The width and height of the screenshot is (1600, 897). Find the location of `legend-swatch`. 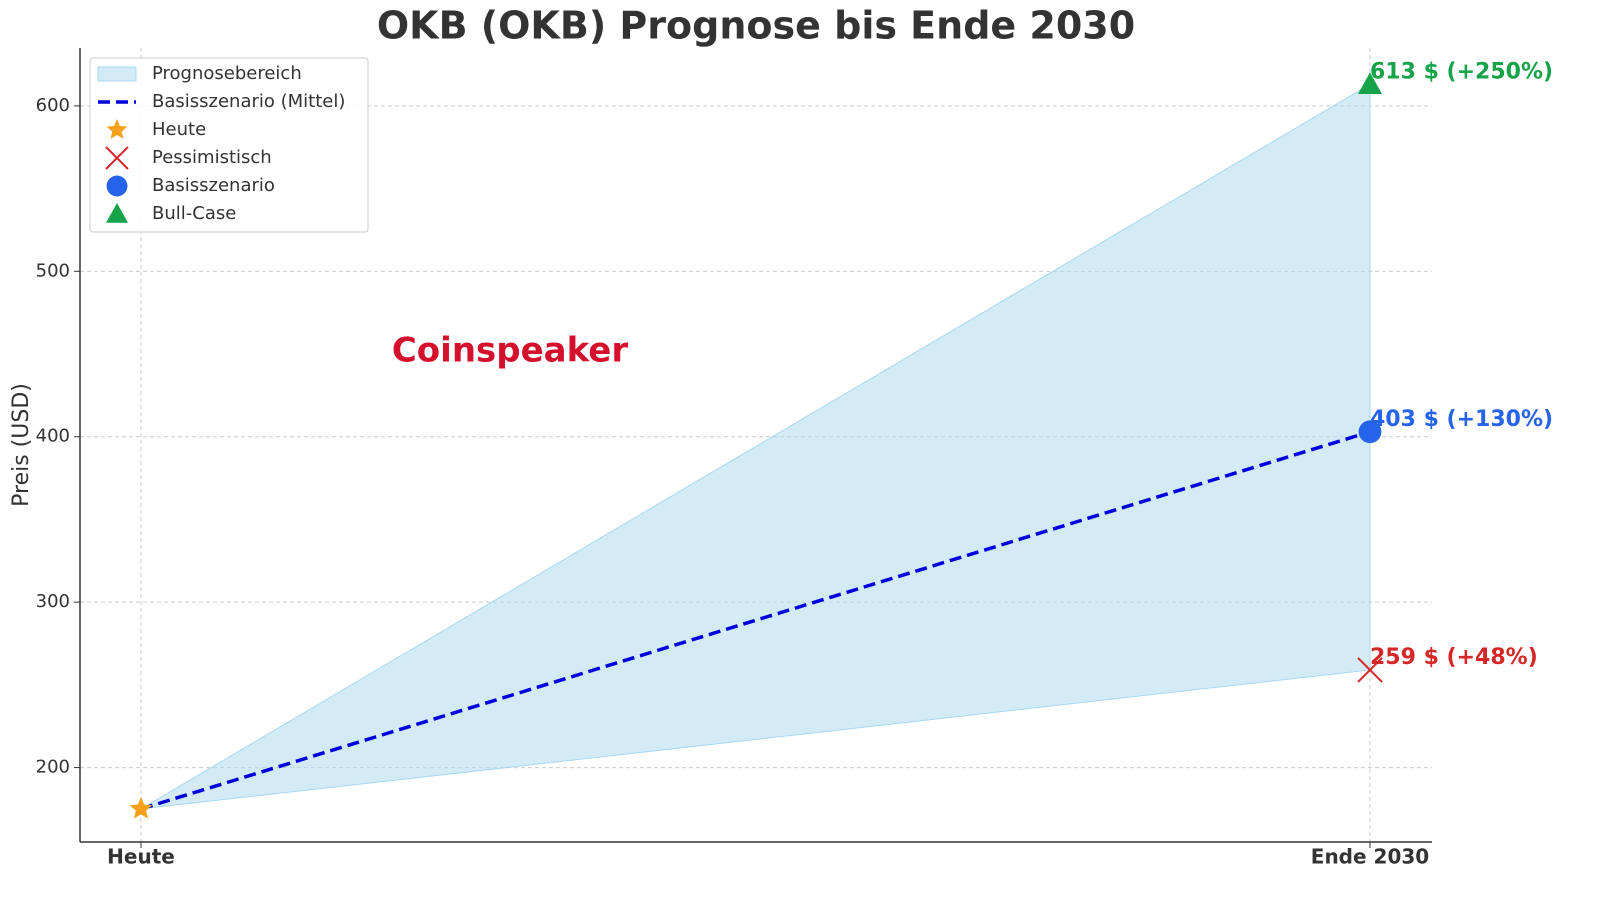

legend-swatch is located at coordinates (117, 74).